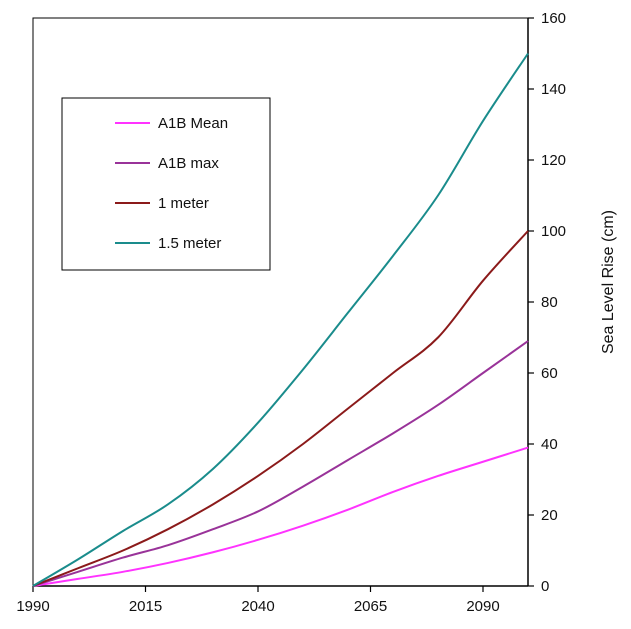  Describe the element at coordinates (193, 123) in the screenshot. I see `legend-label: A1B Mean` at that location.